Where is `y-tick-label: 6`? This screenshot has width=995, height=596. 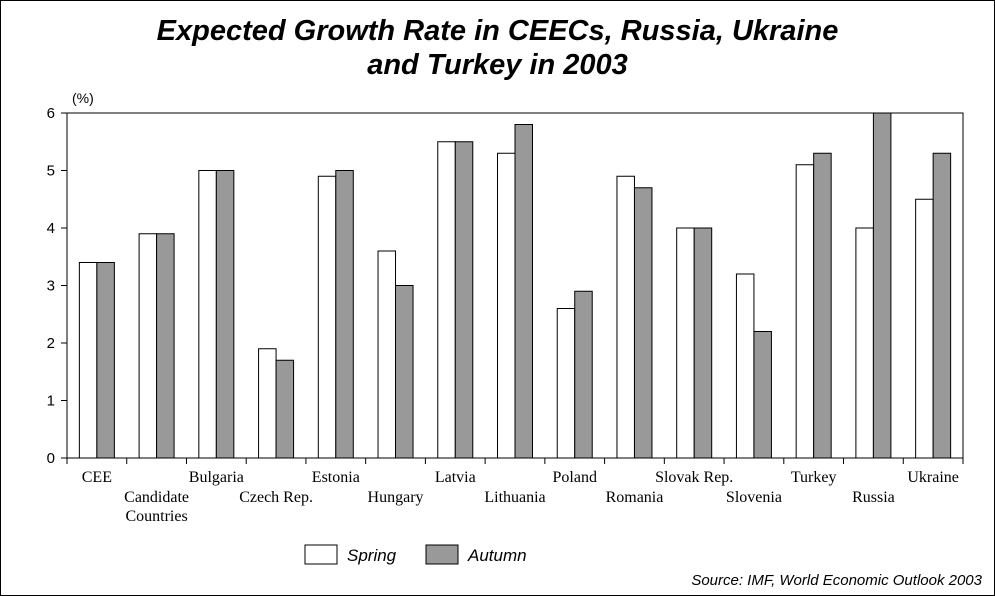
y-tick-label: 6 is located at coordinates (51, 113).